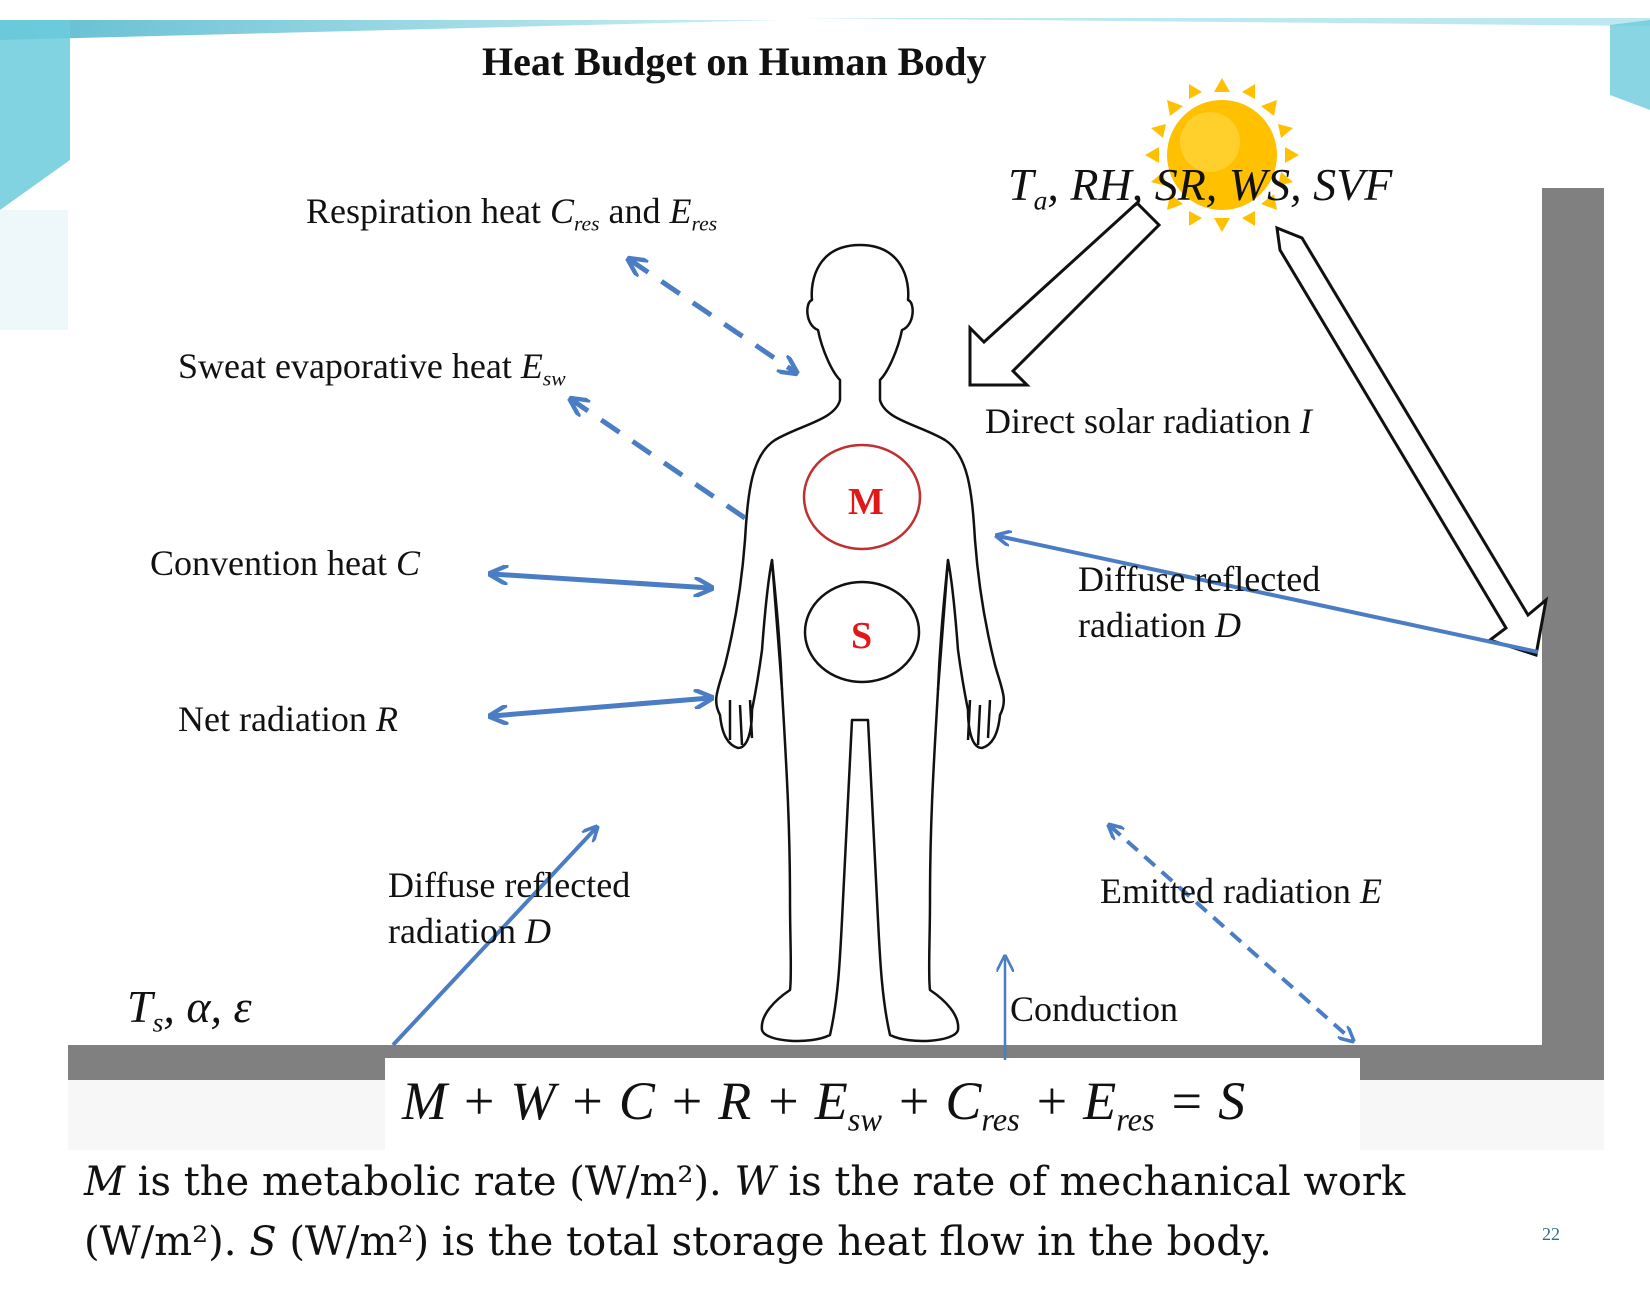 The height and width of the screenshot is (1292, 1650). Describe the element at coordinates (189, 1009) in the screenshot. I see `surface-variables: Ts, α, ε` at that location.